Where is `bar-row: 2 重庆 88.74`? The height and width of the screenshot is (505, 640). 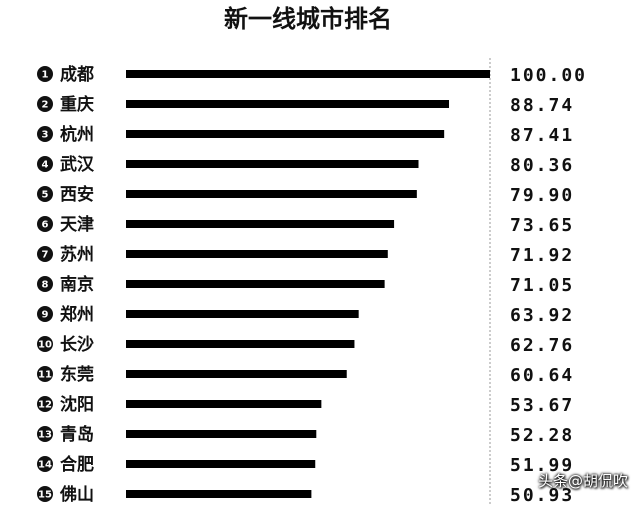
bar-row: 2 重庆 88.74 is located at coordinates (305, 105).